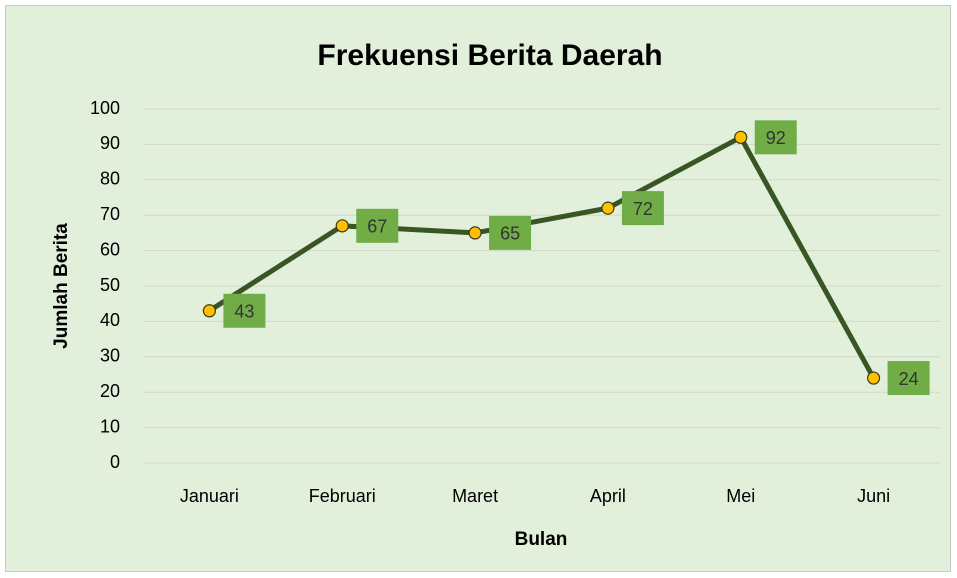 The image size is (957, 578). I want to click on x-tick-label: Mei, so click(740, 496).